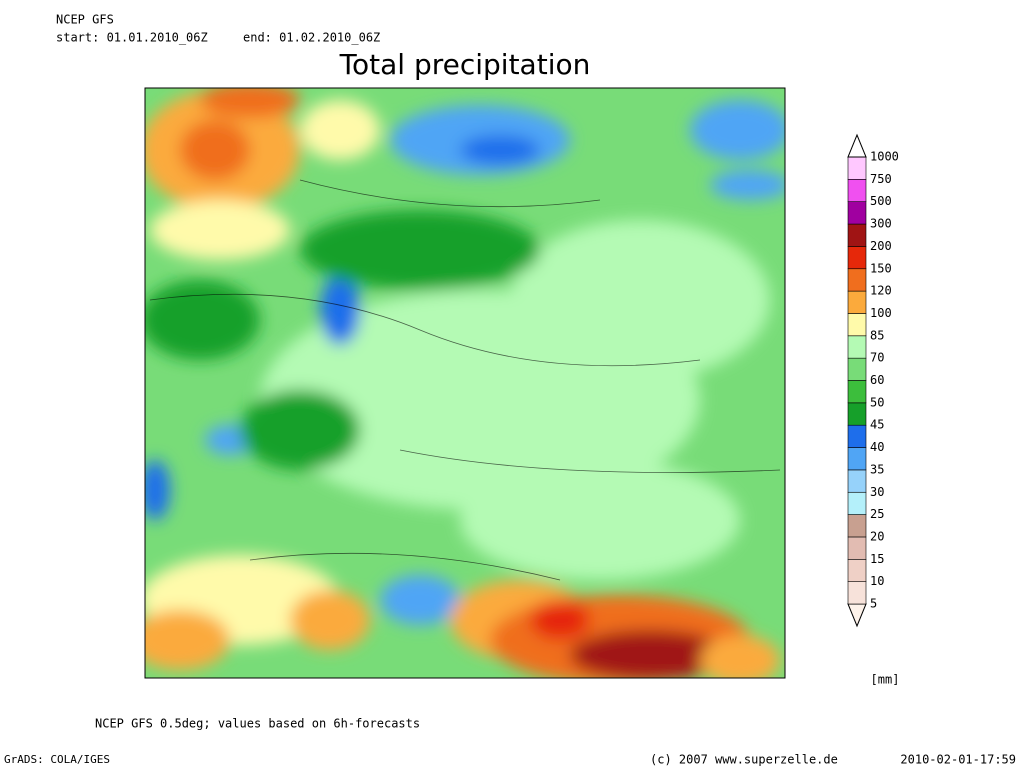 The width and height of the screenshot is (1024, 772). I want to click on model-label: NCEP GFS, so click(85, 20).